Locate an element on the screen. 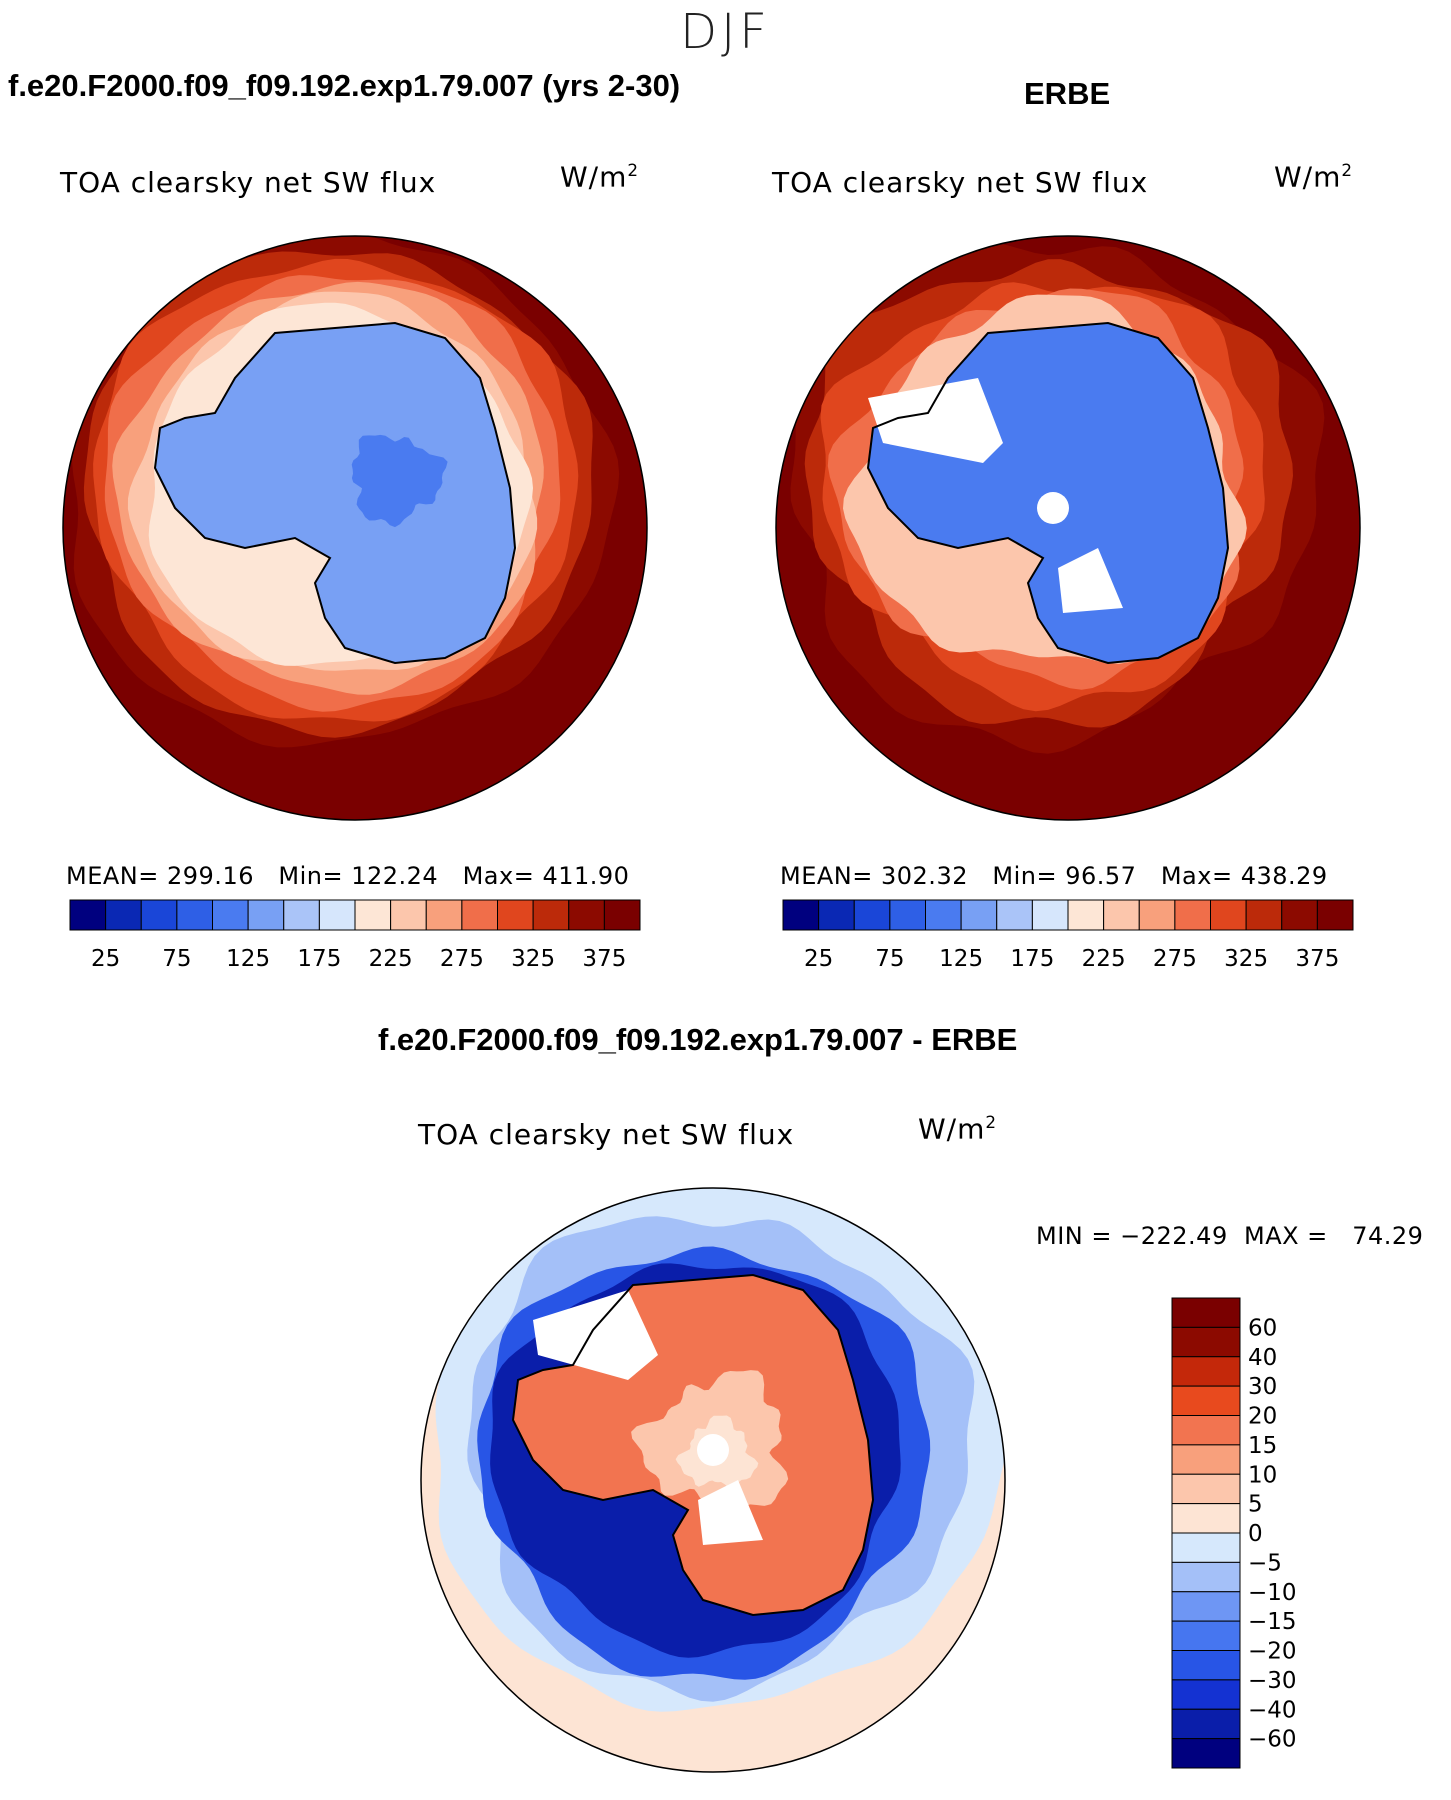  colorbar-tick-label: 10 is located at coordinates (1262, 1475).